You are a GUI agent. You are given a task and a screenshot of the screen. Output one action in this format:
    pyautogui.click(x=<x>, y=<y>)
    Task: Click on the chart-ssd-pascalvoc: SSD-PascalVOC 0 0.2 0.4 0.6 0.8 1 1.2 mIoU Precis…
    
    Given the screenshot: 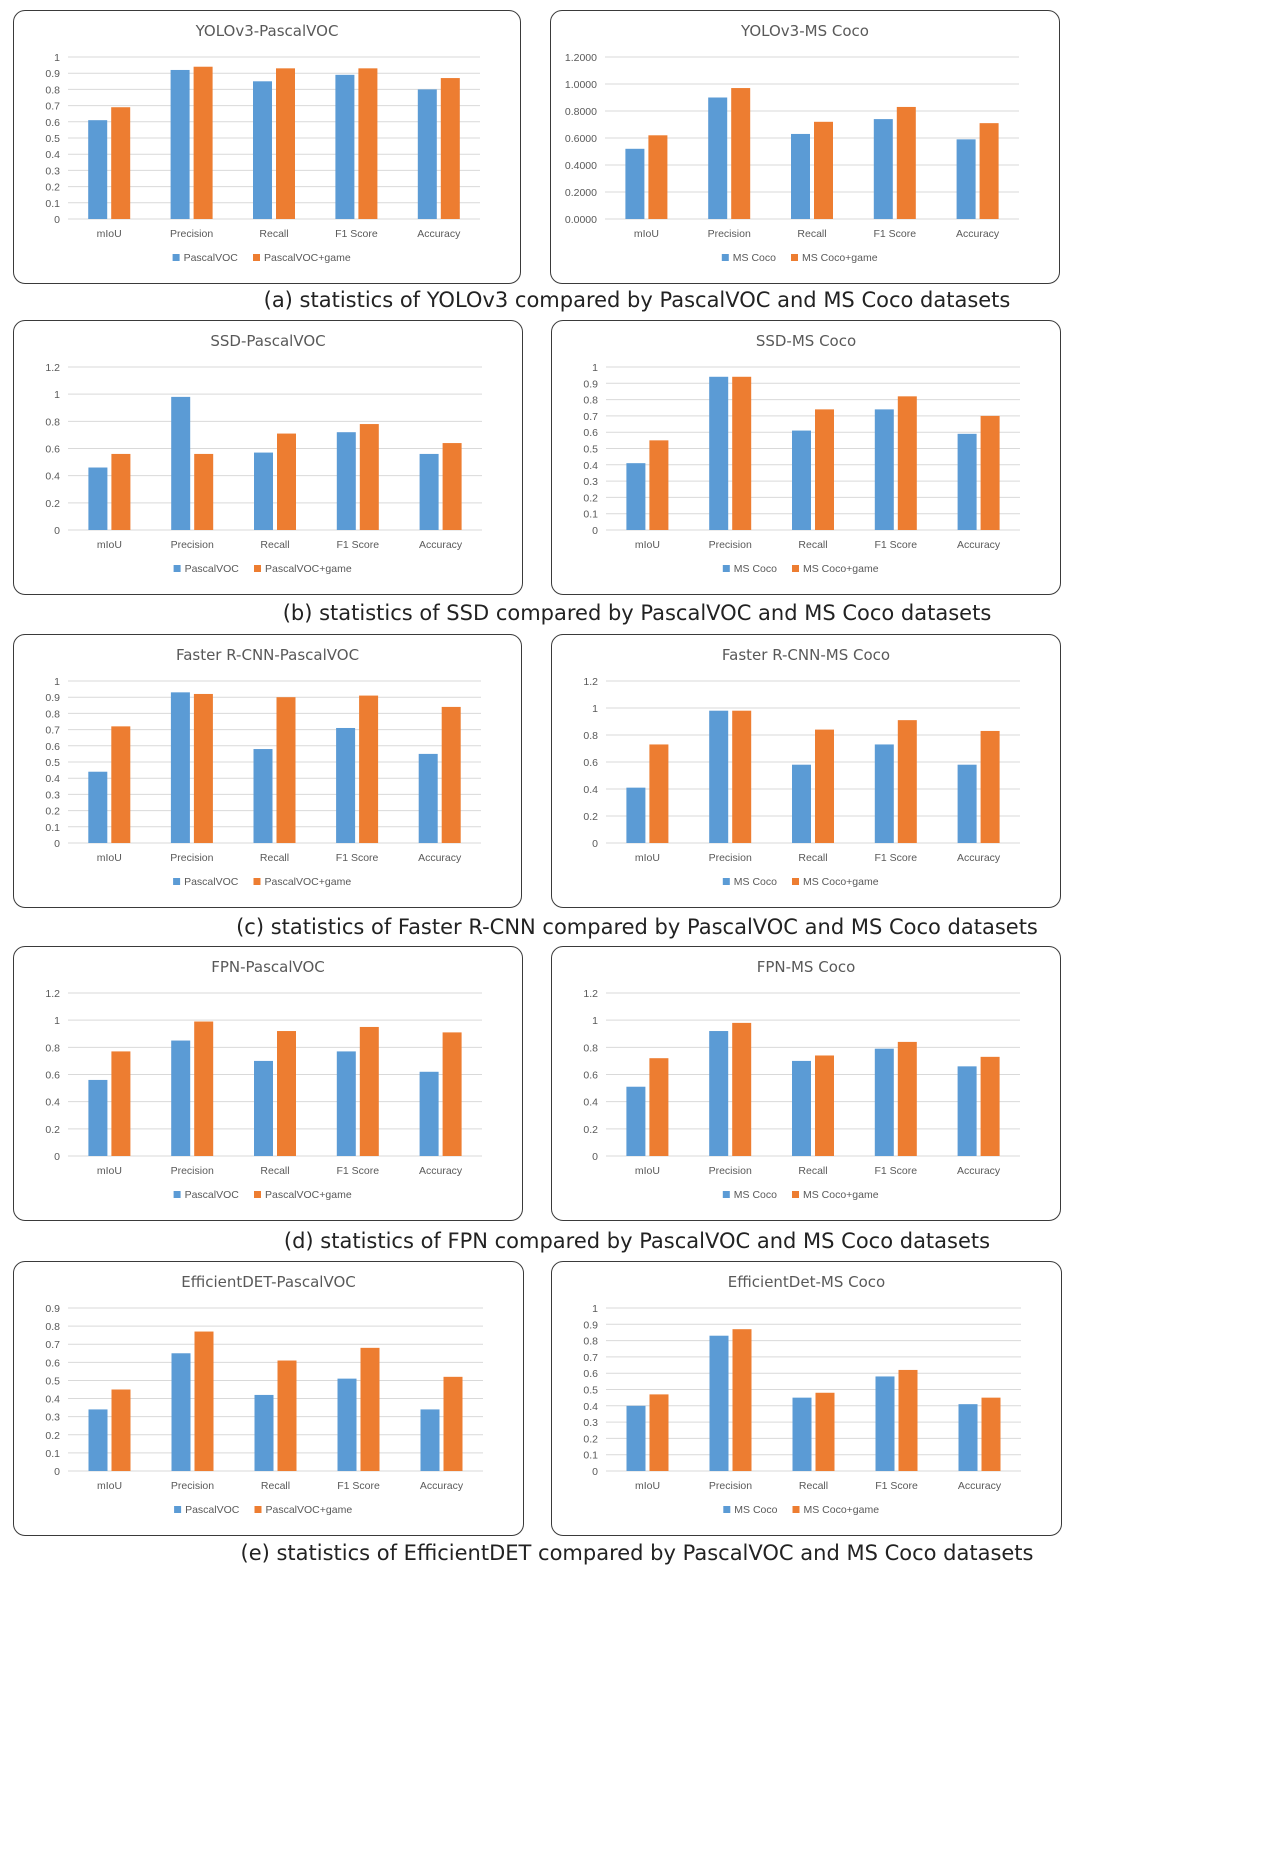 What is the action you would take?
    pyautogui.click(x=268, y=457)
    